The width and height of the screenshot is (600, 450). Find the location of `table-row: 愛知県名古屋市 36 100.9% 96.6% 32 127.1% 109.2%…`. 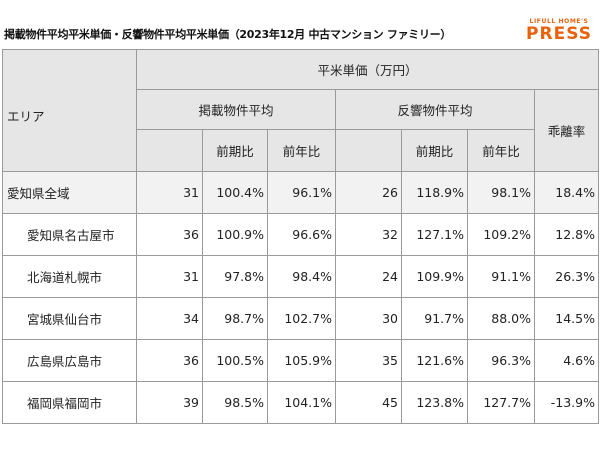

table-row: 愛知県名古屋市 36 100.9% 96.6% 32 127.1% 109.2%… is located at coordinates (300, 234).